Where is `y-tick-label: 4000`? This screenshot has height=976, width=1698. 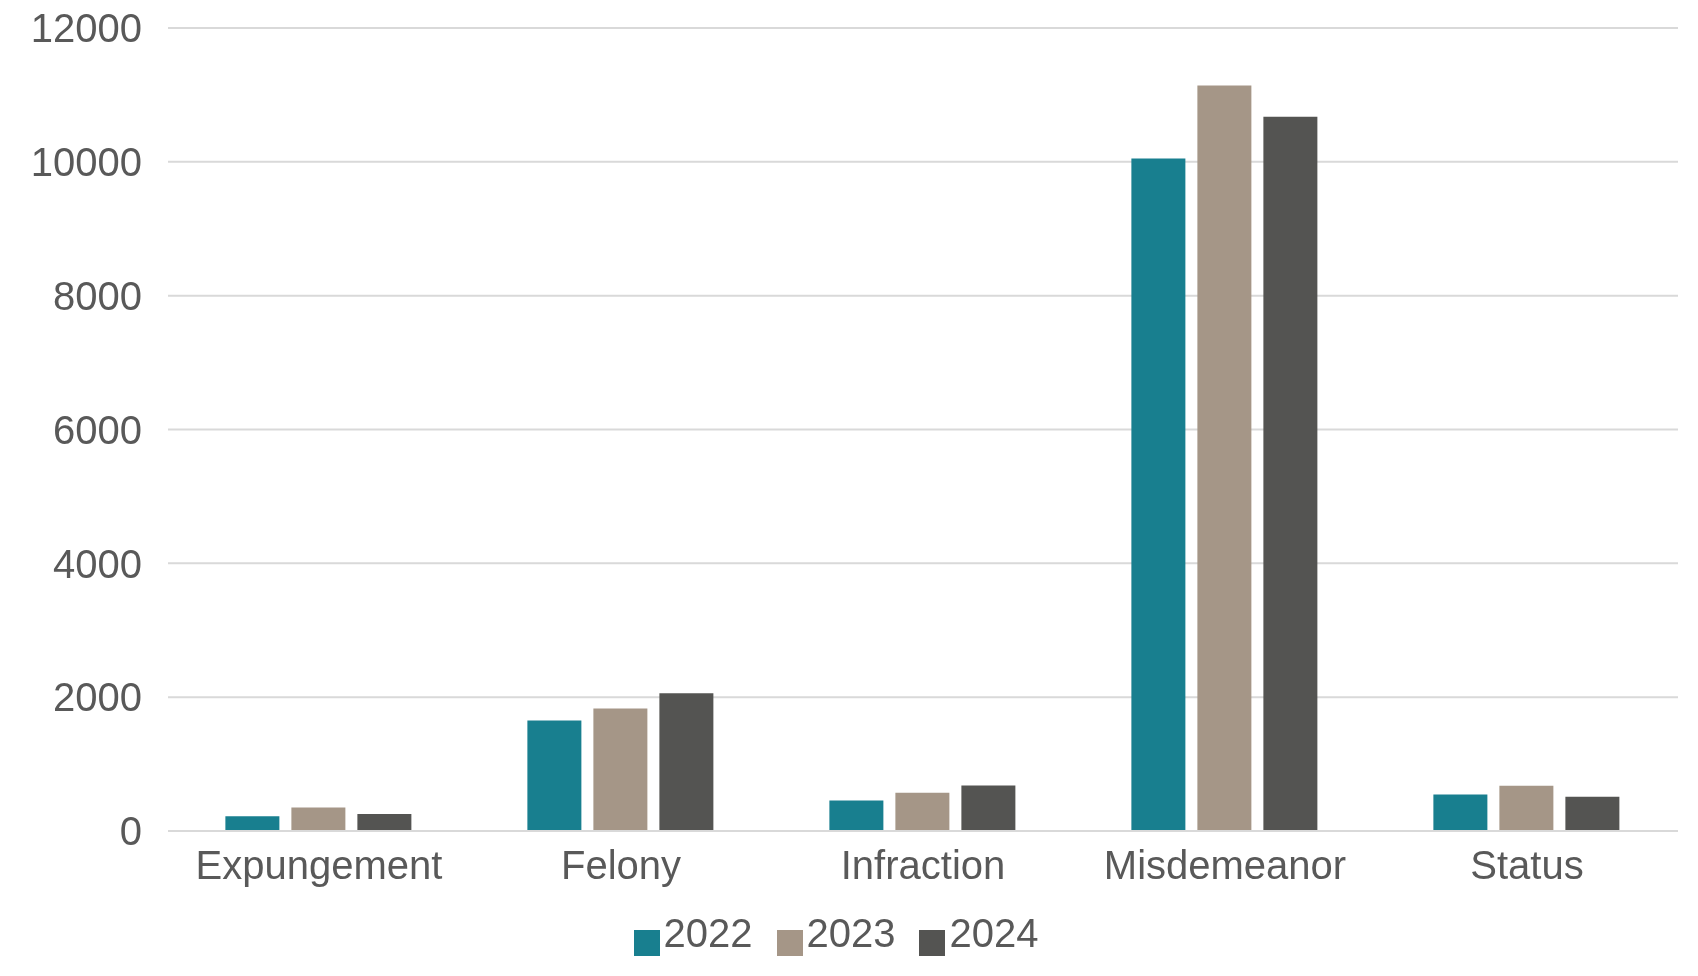 y-tick-label: 4000 is located at coordinates (97, 563).